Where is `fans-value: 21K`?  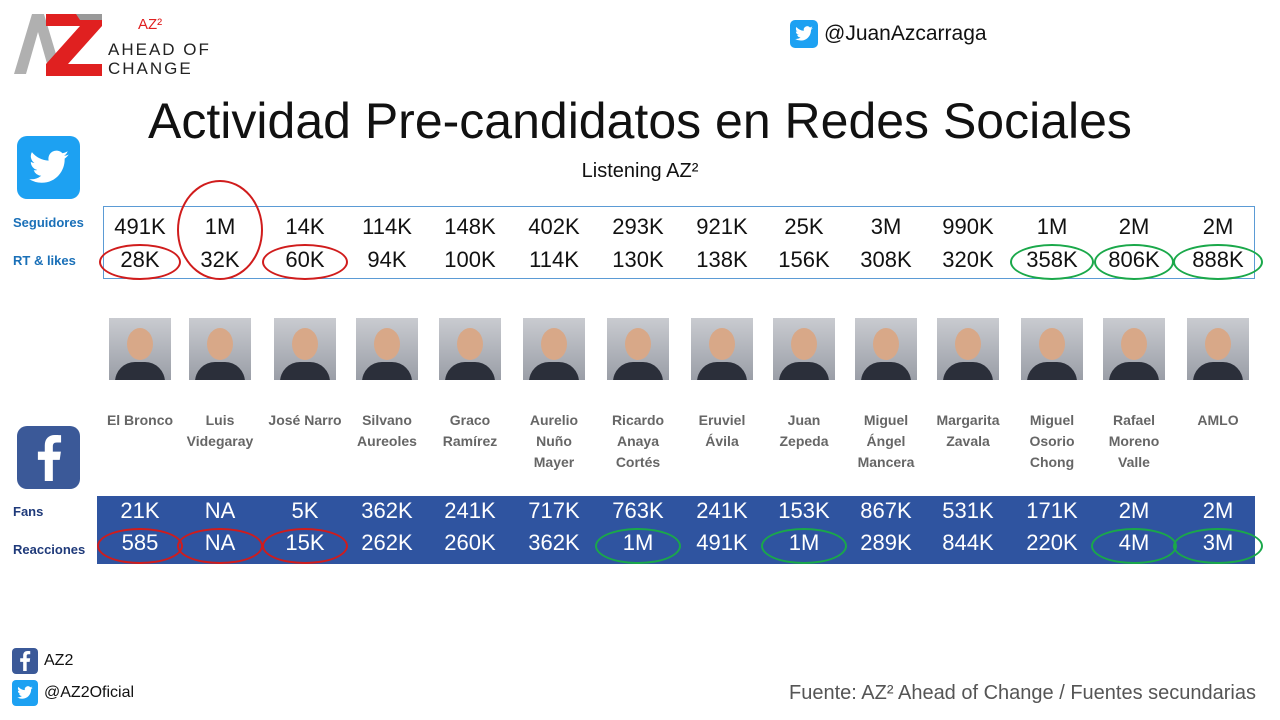 fans-value: 21K is located at coordinates (140, 510).